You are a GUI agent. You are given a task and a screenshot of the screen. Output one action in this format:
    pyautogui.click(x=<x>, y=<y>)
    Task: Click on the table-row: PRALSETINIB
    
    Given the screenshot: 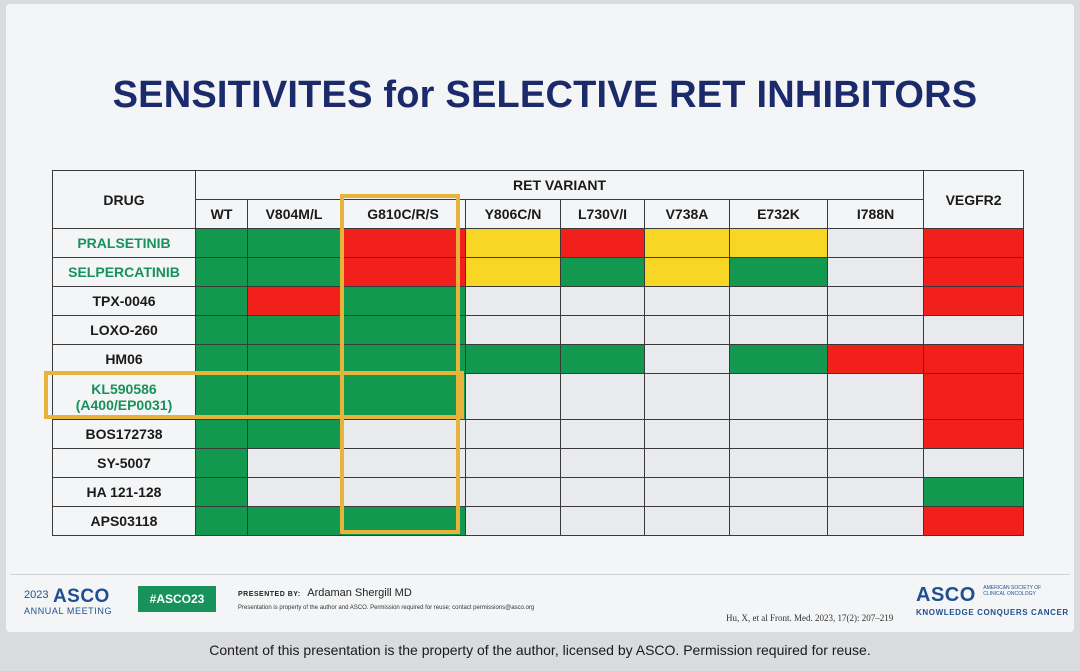 What is the action you would take?
    pyautogui.click(x=538, y=243)
    